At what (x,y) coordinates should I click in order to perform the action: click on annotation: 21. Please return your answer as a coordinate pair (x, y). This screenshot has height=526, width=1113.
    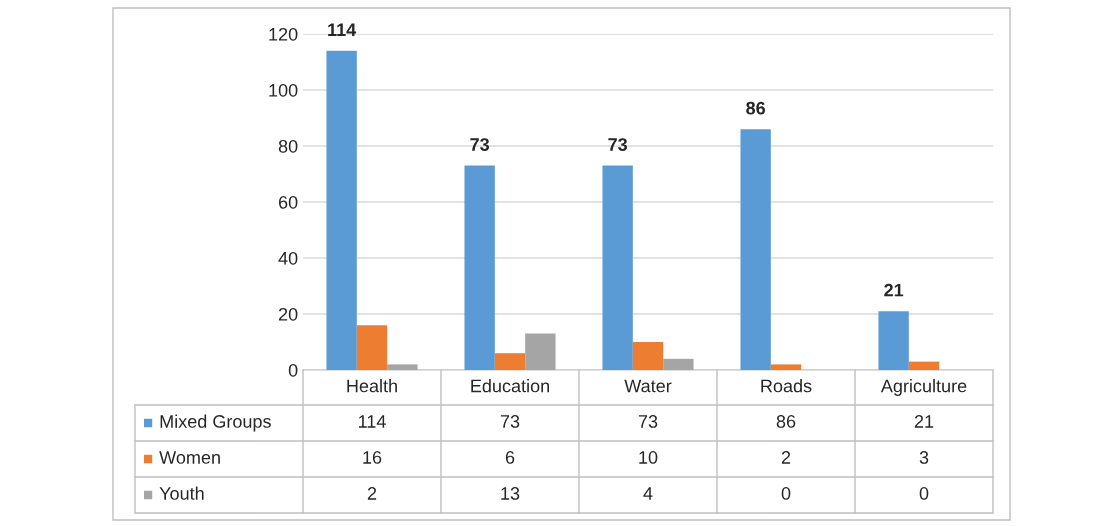
    Looking at the image, I should click on (894, 290).